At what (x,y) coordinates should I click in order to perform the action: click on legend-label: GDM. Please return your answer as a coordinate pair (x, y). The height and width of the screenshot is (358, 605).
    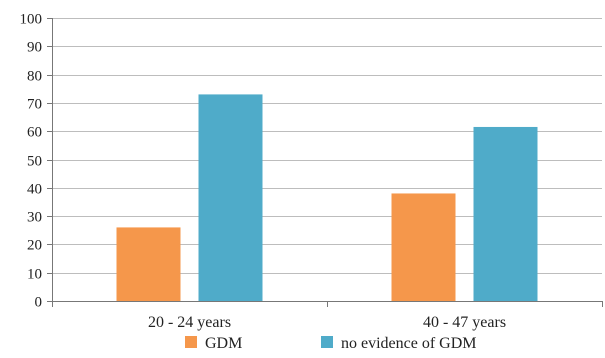
    Looking at the image, I should click on (223, 343).